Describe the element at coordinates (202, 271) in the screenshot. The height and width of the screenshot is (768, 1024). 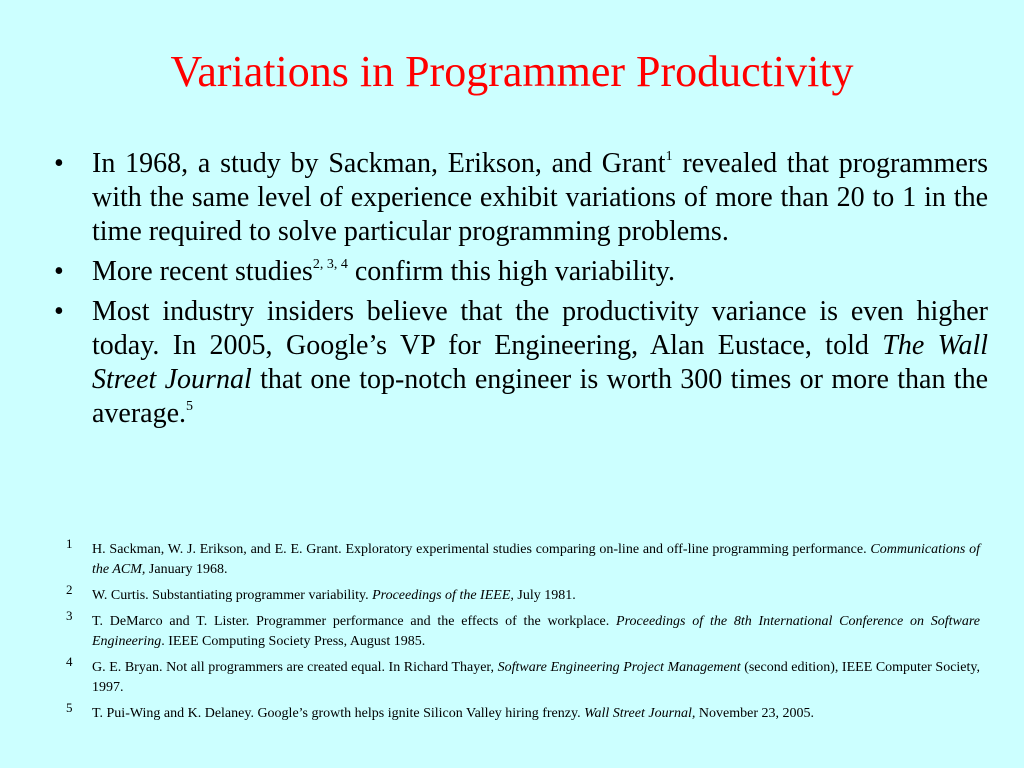
I see `bullet-2-text-a: More recent studies` at that location.